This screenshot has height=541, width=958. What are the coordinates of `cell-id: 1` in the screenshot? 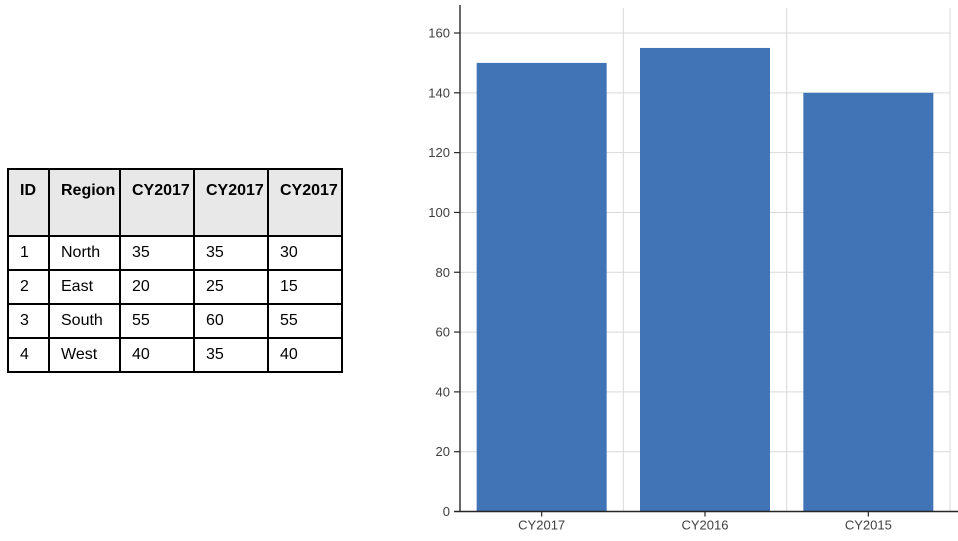 It's located at (28, 253).